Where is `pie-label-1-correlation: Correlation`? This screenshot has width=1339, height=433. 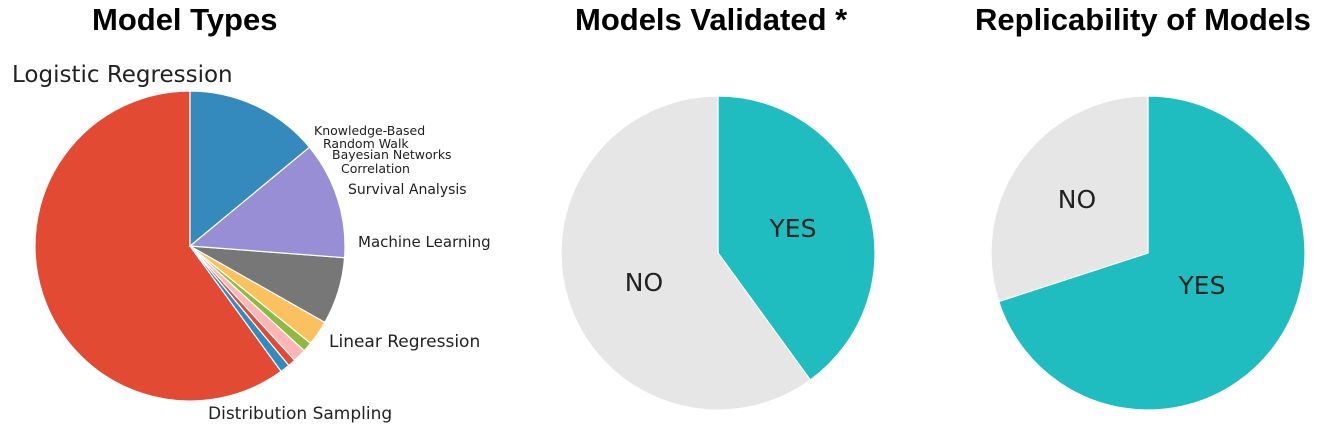
pie-label-1-correlation: Correlation is located at coordinates (375, 168).